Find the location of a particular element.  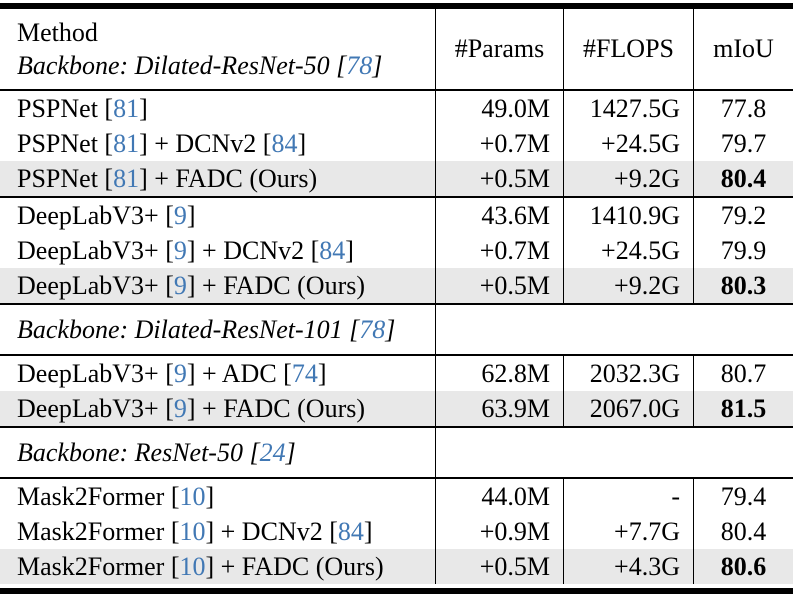

citation-link: 74 is located at coordinates (304, 373).